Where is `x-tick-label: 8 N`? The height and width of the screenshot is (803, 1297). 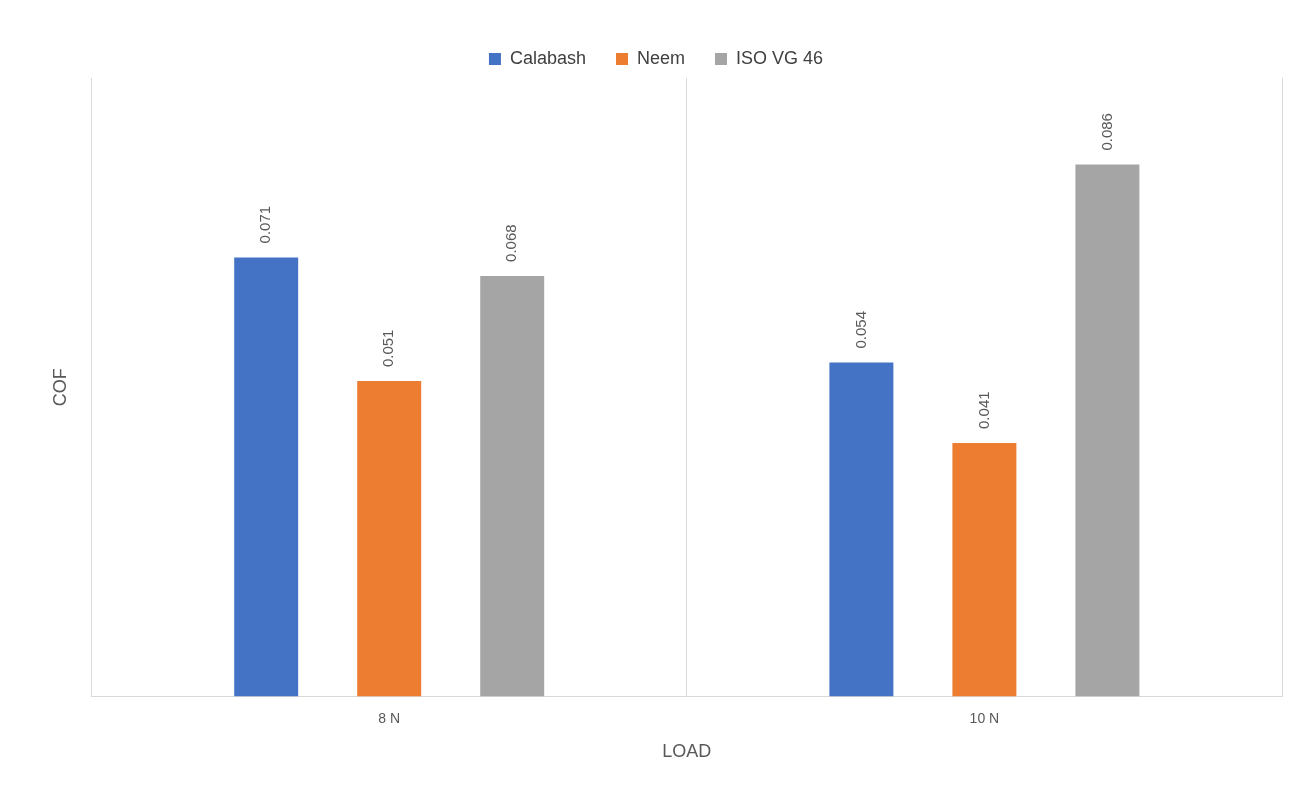
x-tick-label: 8 N is located at coordinates (389, 717).